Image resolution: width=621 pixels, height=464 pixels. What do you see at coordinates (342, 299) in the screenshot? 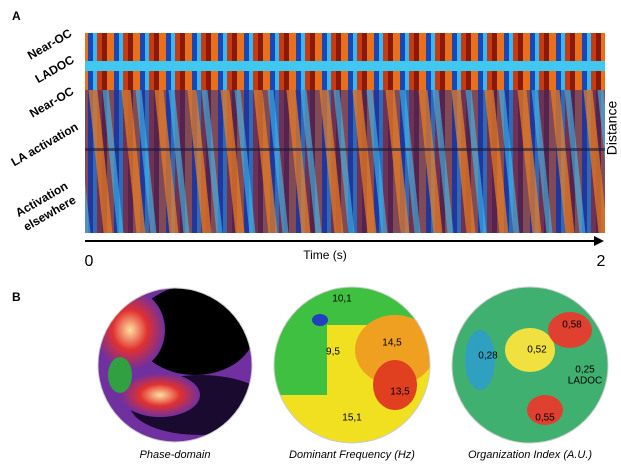
I see `map-label: 10,1` at bounding box center [342, 299].